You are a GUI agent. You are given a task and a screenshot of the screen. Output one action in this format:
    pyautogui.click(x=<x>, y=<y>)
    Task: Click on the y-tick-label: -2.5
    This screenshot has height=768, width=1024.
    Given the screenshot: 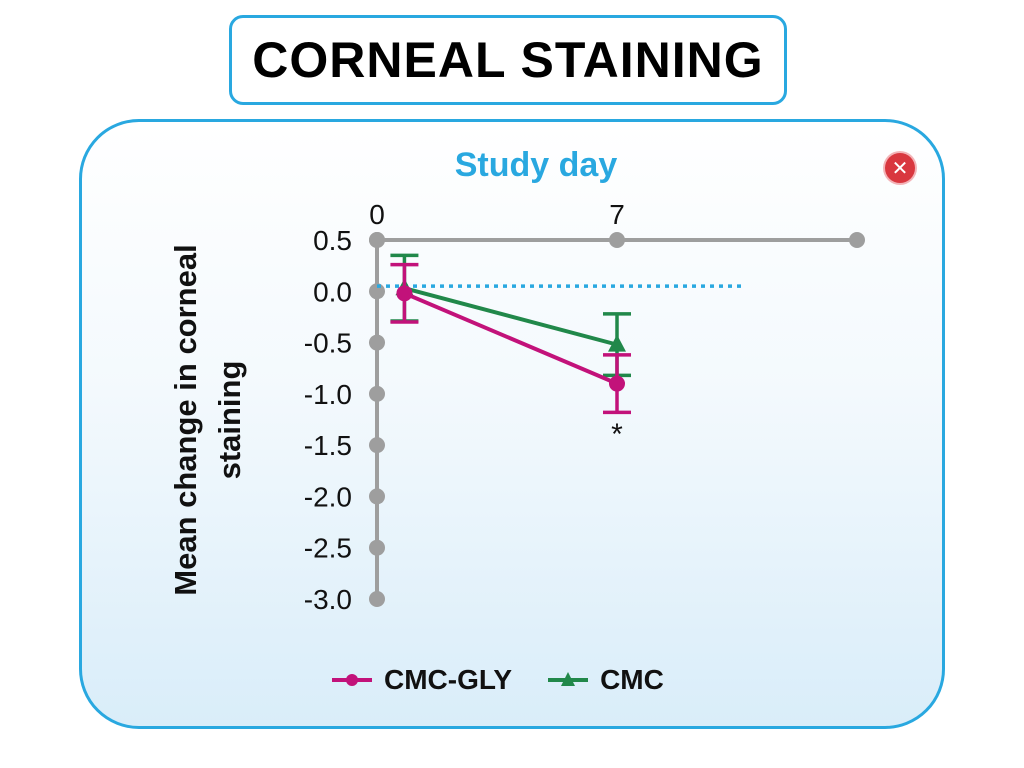 What is the action you would take?
    pyautogui.click(x=328, y=548)
    